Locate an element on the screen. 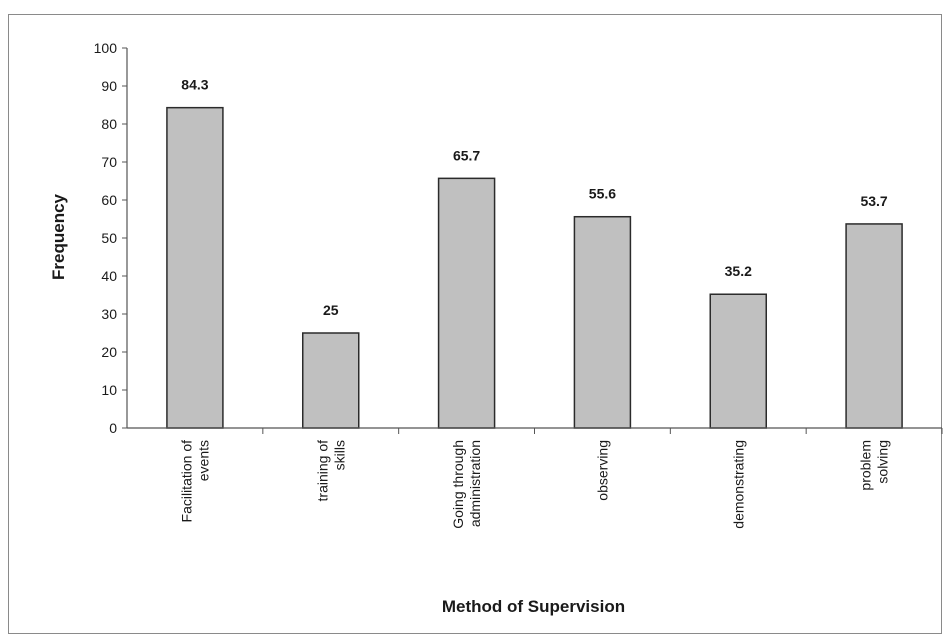  bar-data-label: 53.7 is located at coordinates (873, 201).